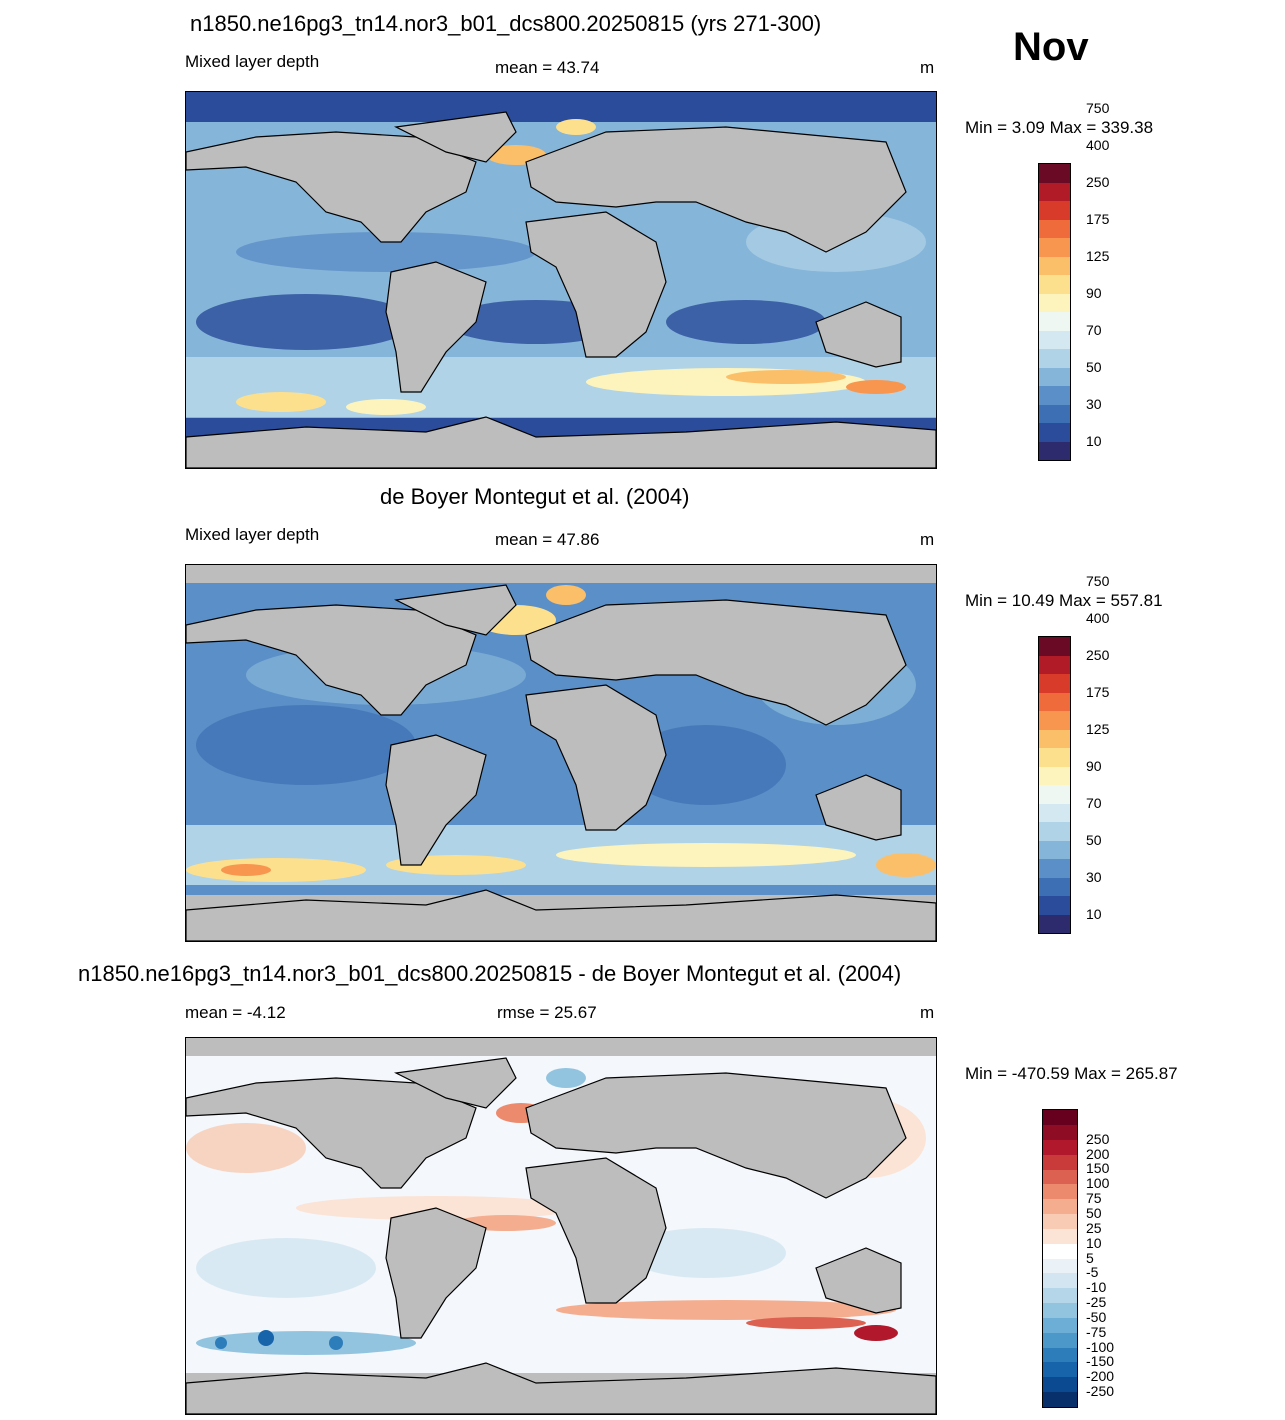  I want to click on panel-2-left-label: Mixed layer depth, so click(252, 534).